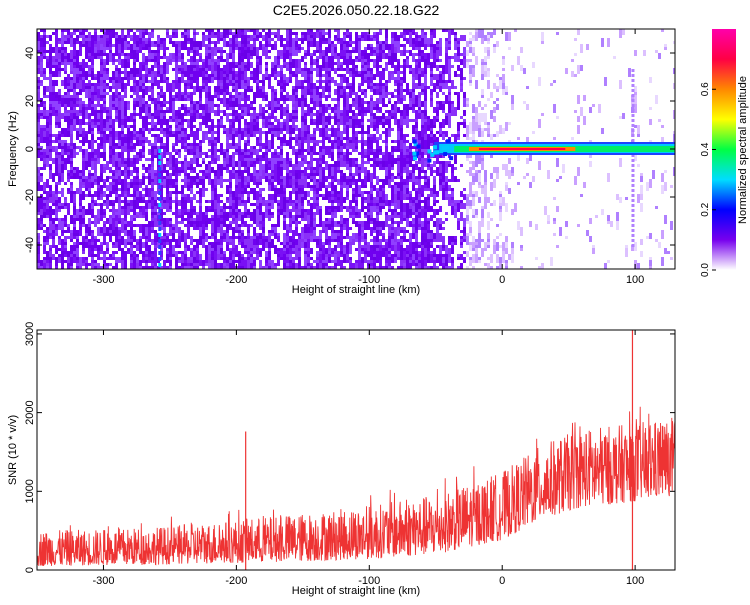 This screenshot has height=605, width=750. What do you see at coordinates (356, 591) in the screenshot?
I see `snr-x-label: Height of straight line (km)` at bounding box center [356, 591].